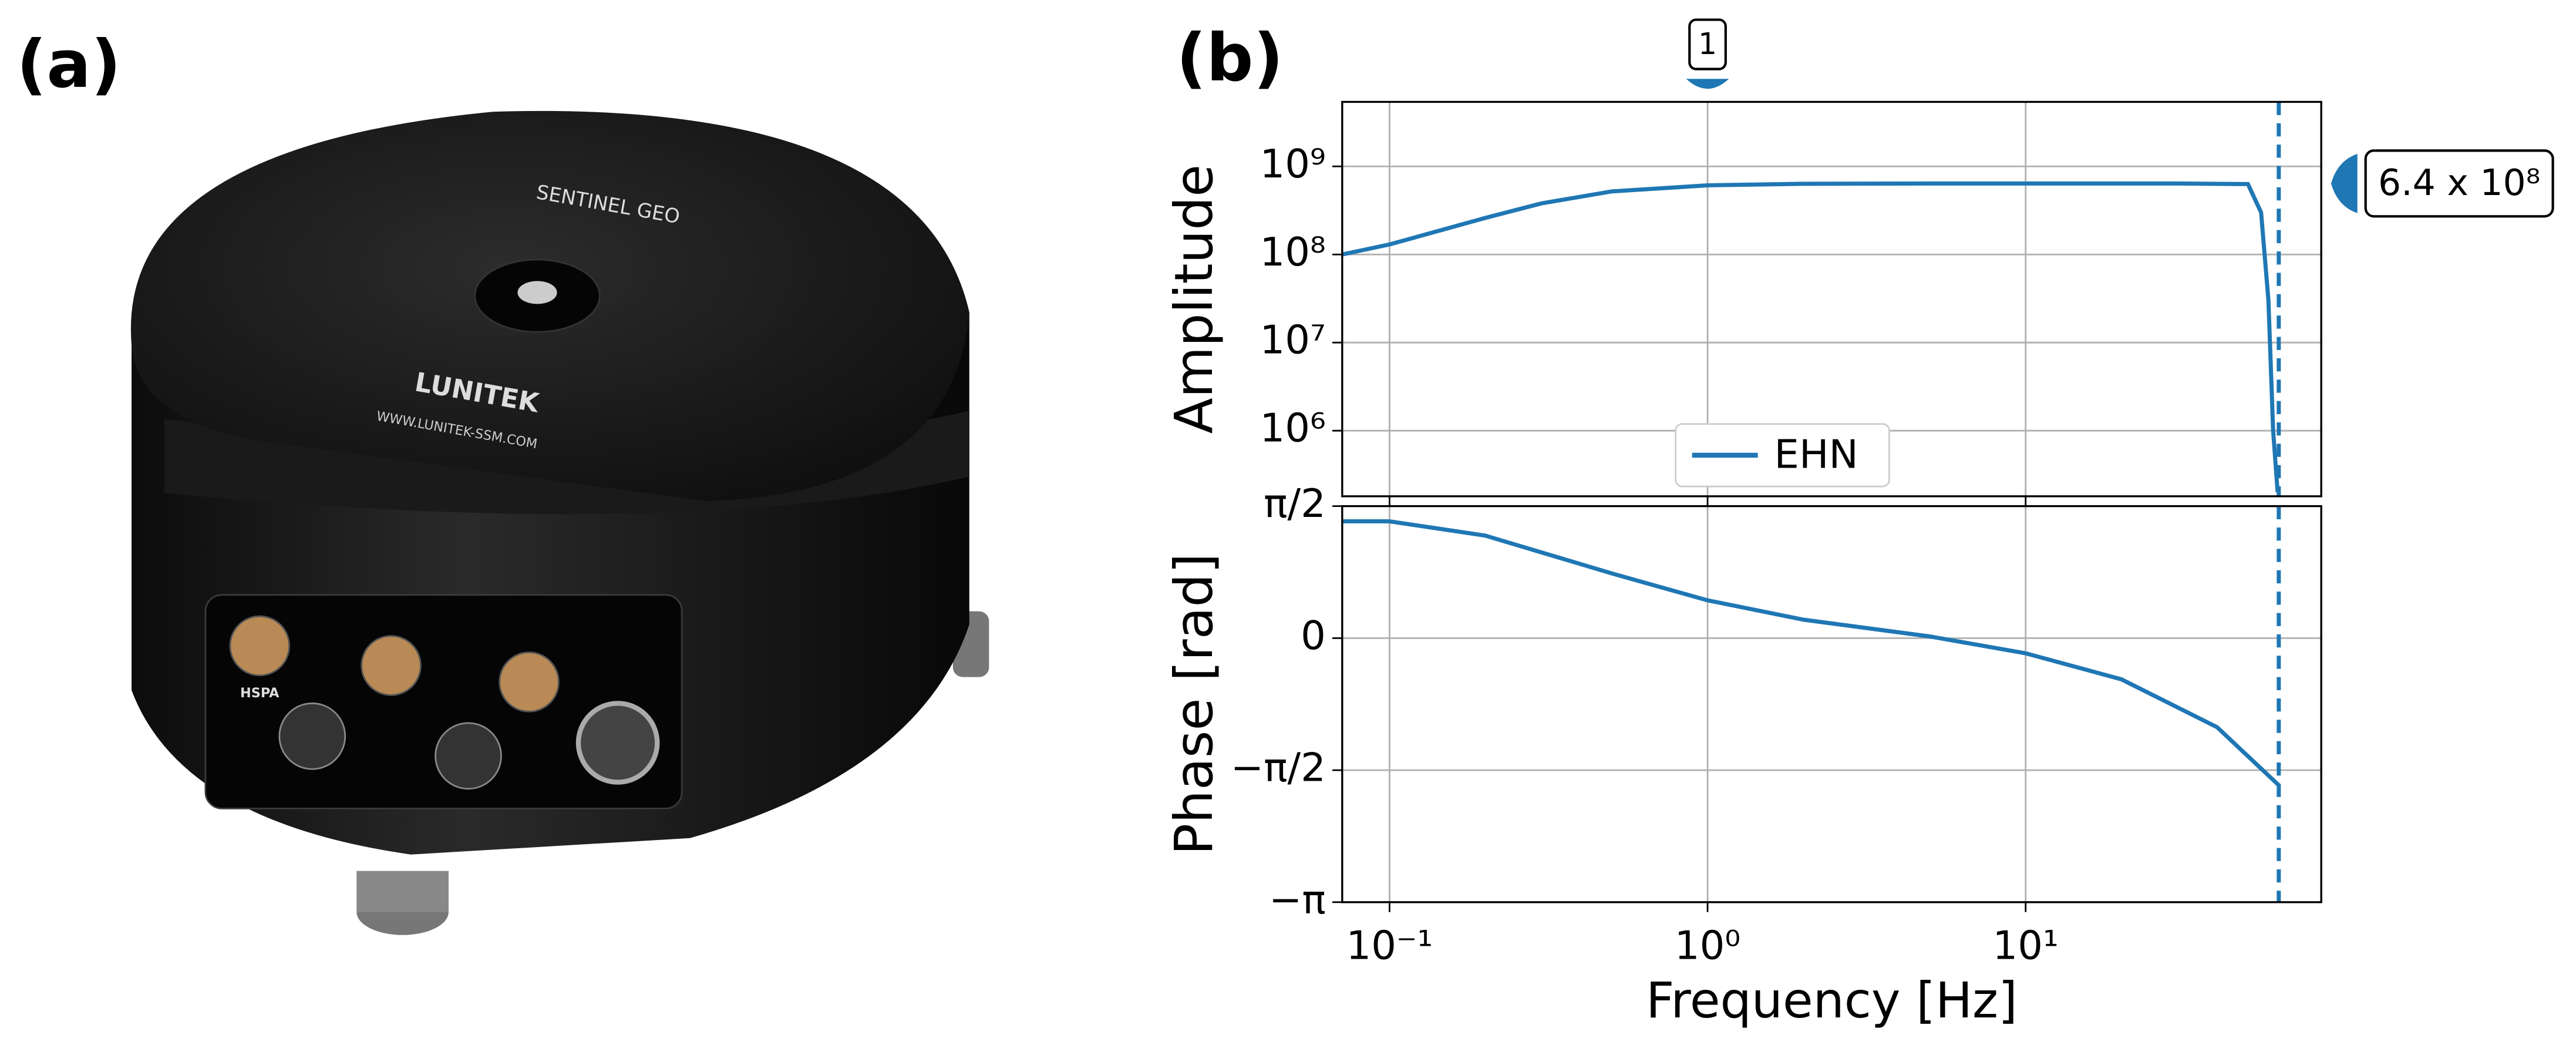 The width and height of the screenshot is (2576, 1055). What do you see at coordinates (1297, 899) in the screenshot?
I see `y-tick-label: −π` at bounding box center [1297, 899].